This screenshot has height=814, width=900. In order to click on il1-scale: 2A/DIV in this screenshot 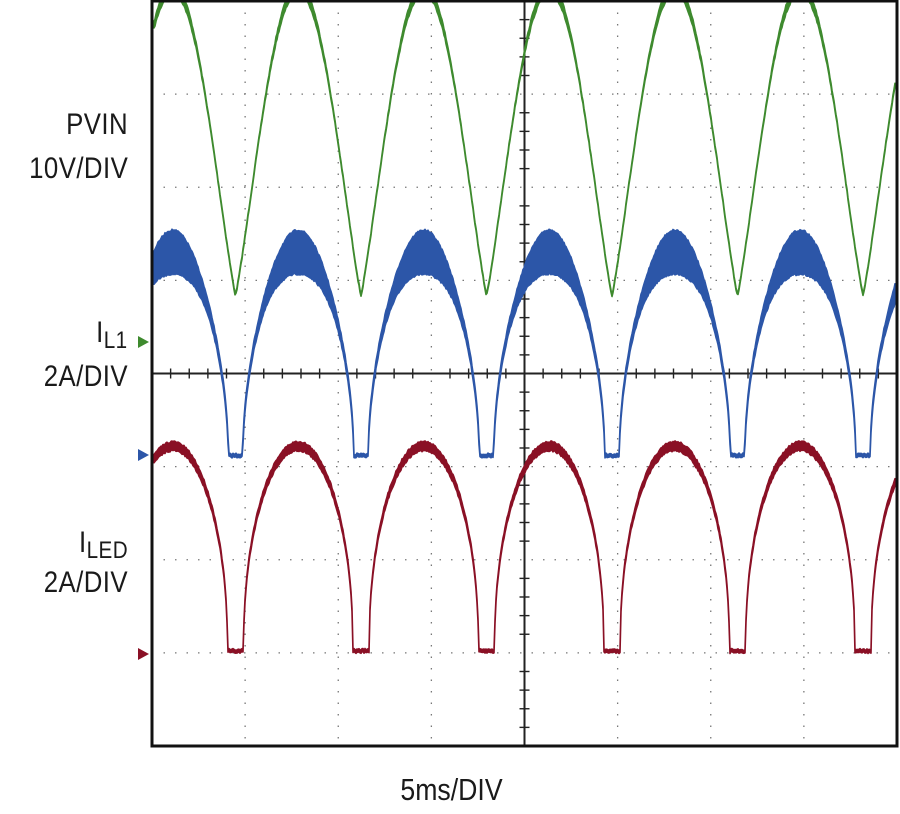, I will do `click(86, 377)`.